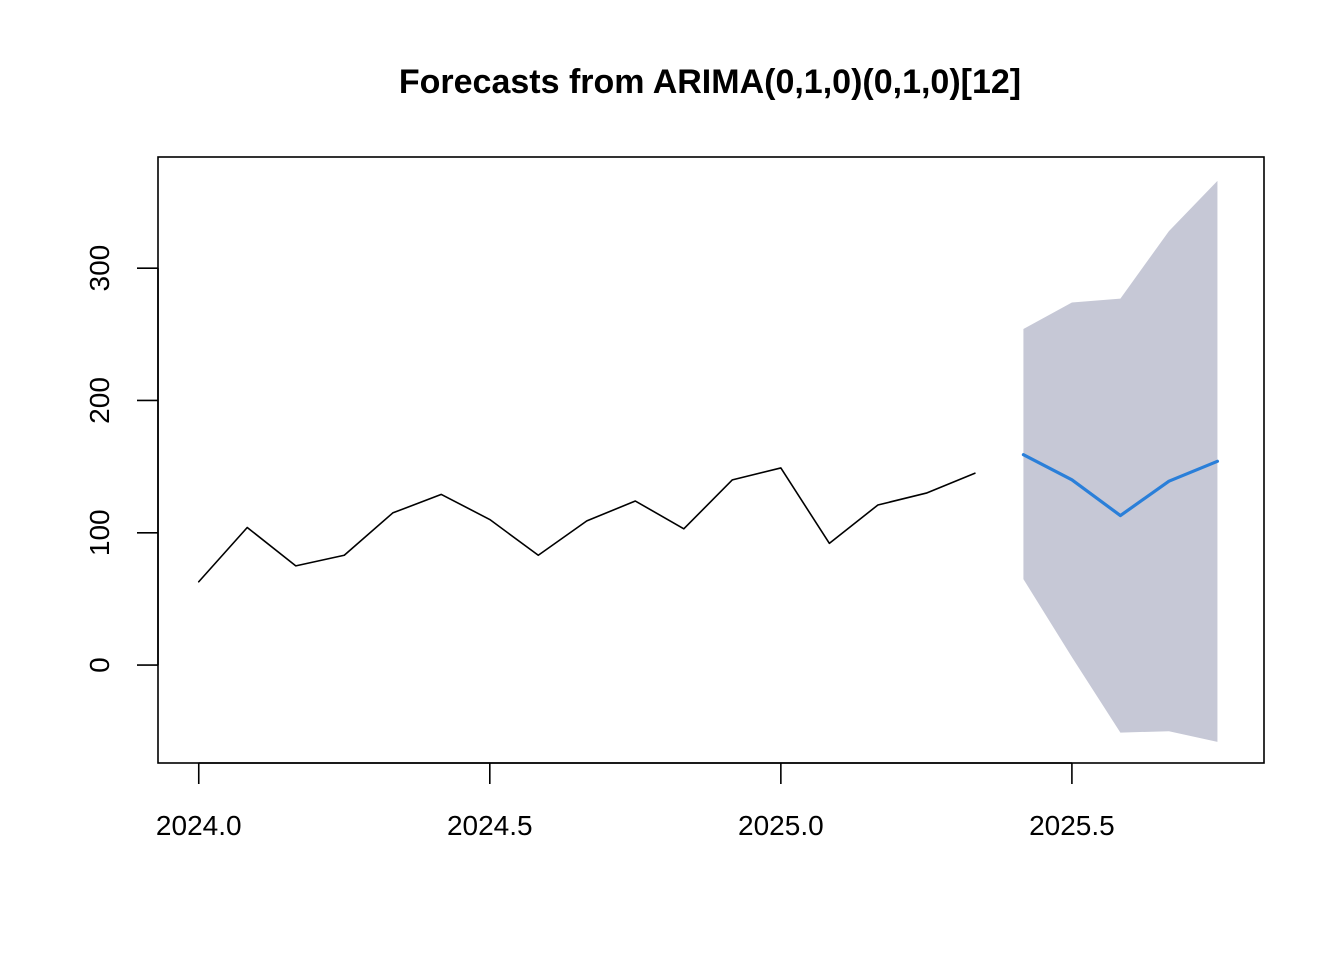 This screenshot has width=1344, height=960. Describe the element at coordinates (99, 532) in the screenshot. I see `y-tick-label: 100` at that location.